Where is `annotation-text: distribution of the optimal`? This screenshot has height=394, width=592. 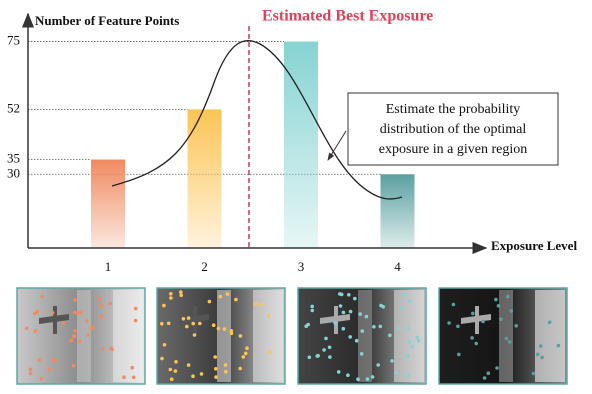
annotation-text: distribution of the optimal is located at coordinates (453, 129).